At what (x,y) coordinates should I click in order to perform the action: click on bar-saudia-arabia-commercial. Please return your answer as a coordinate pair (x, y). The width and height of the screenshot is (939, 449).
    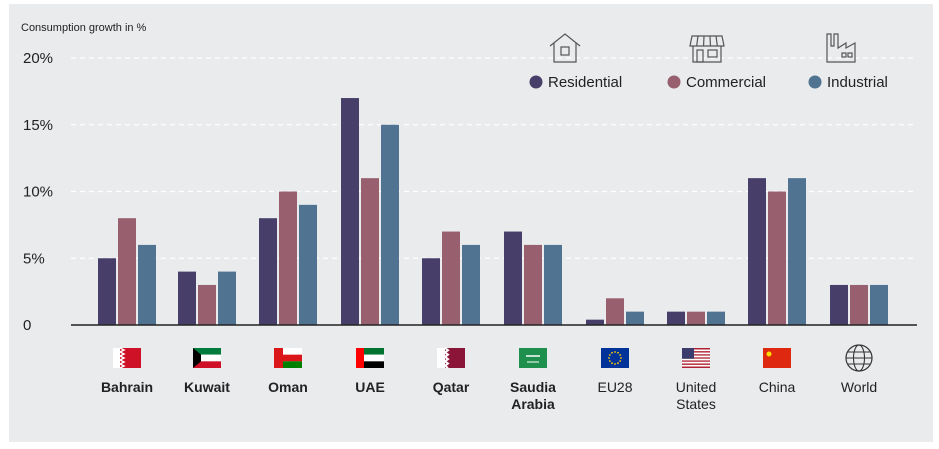
    Looking at the image, I should click on (533, 284).